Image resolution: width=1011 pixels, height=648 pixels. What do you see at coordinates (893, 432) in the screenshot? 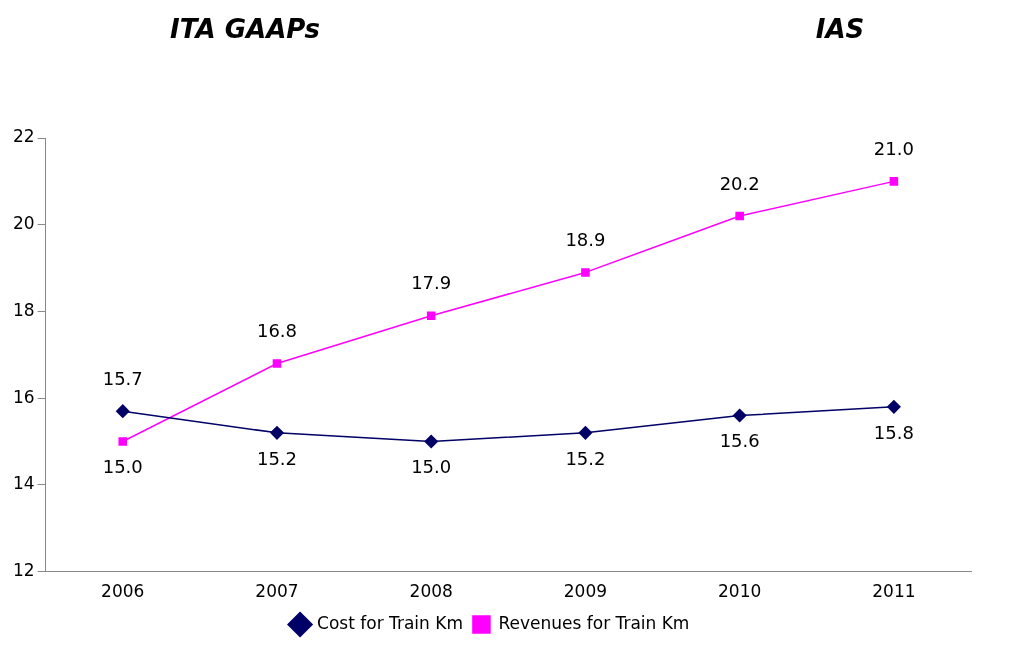
I see `data-label: 15.8` at bounding box center [893, 432].